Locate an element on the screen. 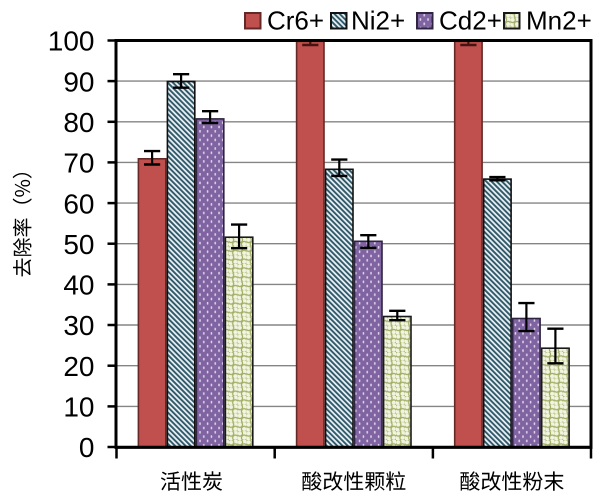 The width and height of the screenshot is (600, 498). svg-text: 40 is located at coordinates (78, 285).